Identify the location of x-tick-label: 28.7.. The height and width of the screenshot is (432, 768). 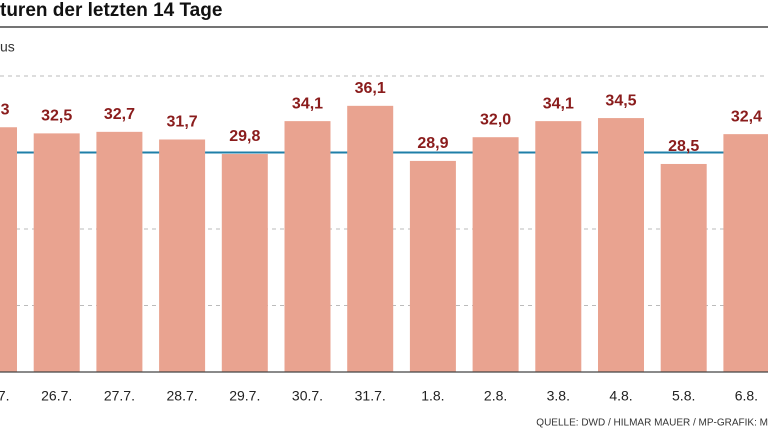
(182, 396).